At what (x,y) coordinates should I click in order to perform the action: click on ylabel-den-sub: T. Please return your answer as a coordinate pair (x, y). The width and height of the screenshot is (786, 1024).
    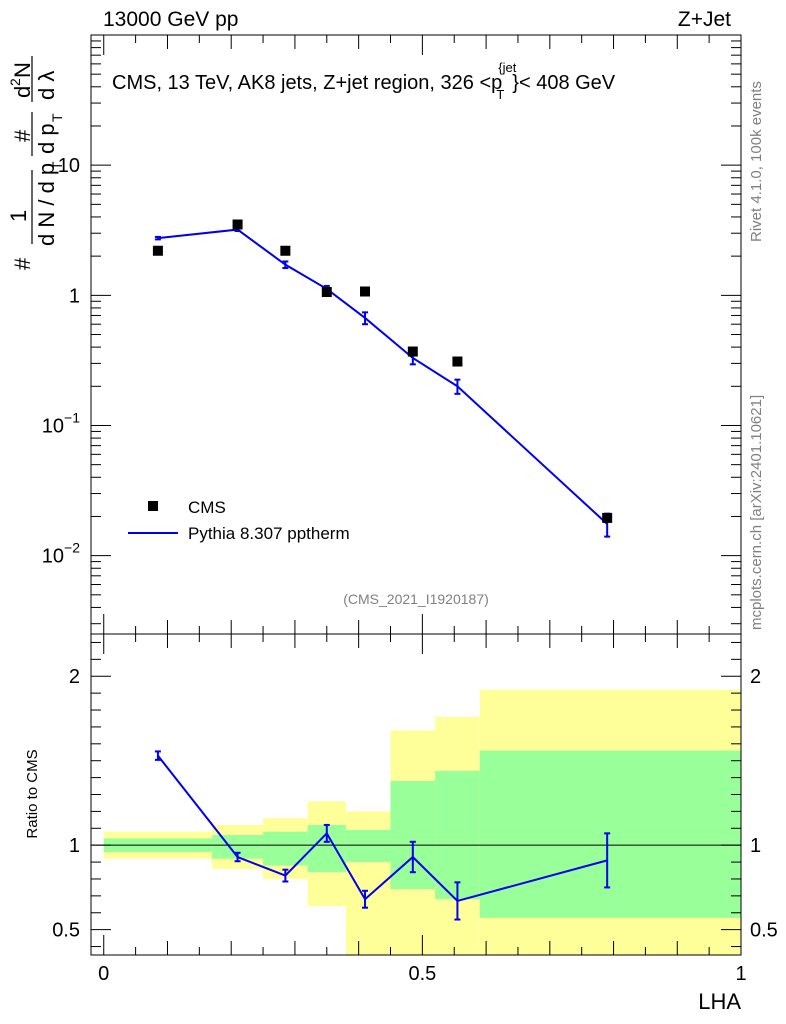
    Looking at the image, I should click on (57, 165).